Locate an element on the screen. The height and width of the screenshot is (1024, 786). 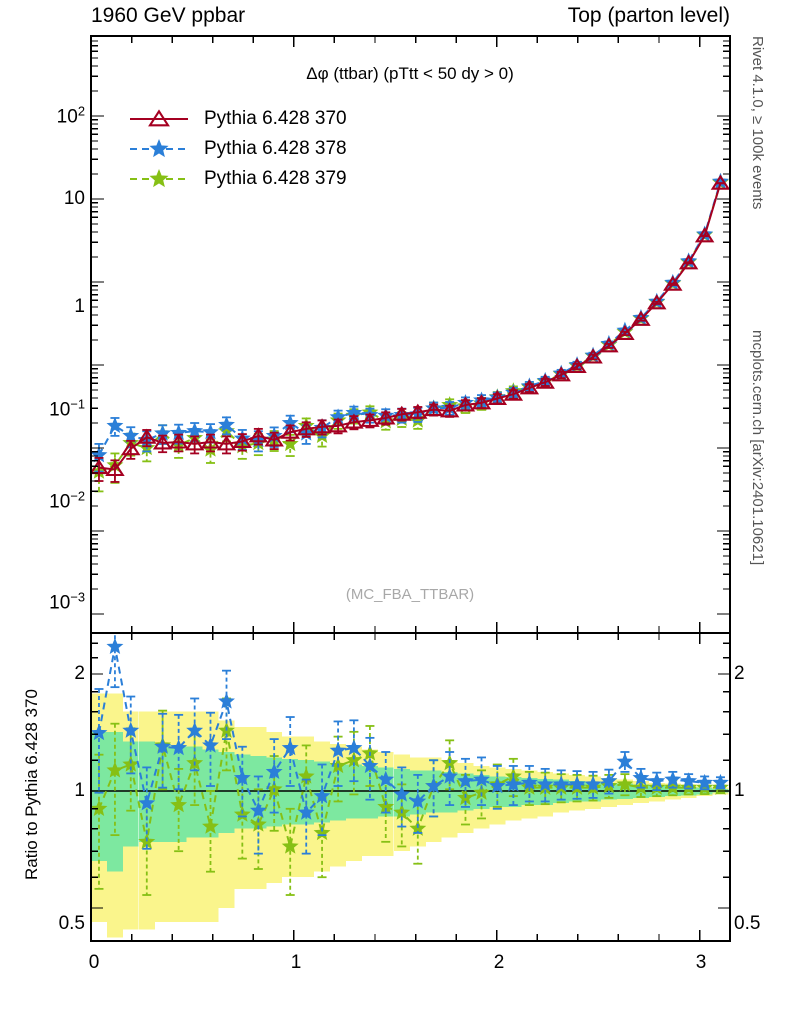
header-left-label: 1960 GeV ppbar is located at coordinates (168, 15).